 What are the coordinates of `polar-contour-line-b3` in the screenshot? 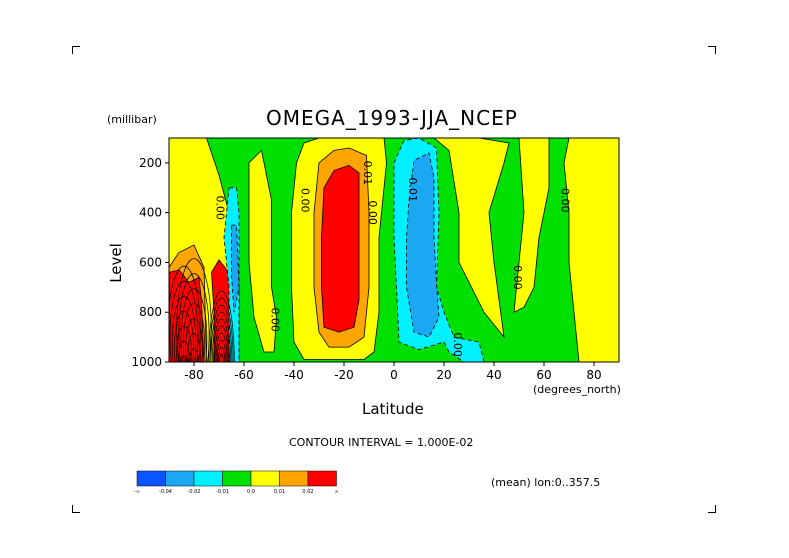 It's located at (221, 347).